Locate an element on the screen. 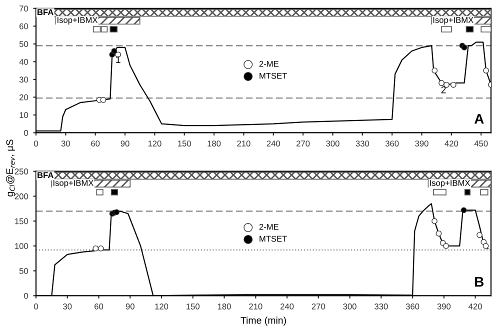 The width and height of the screenshot is (500, 336). annotation: 2 is located at coordinates (443, 90).